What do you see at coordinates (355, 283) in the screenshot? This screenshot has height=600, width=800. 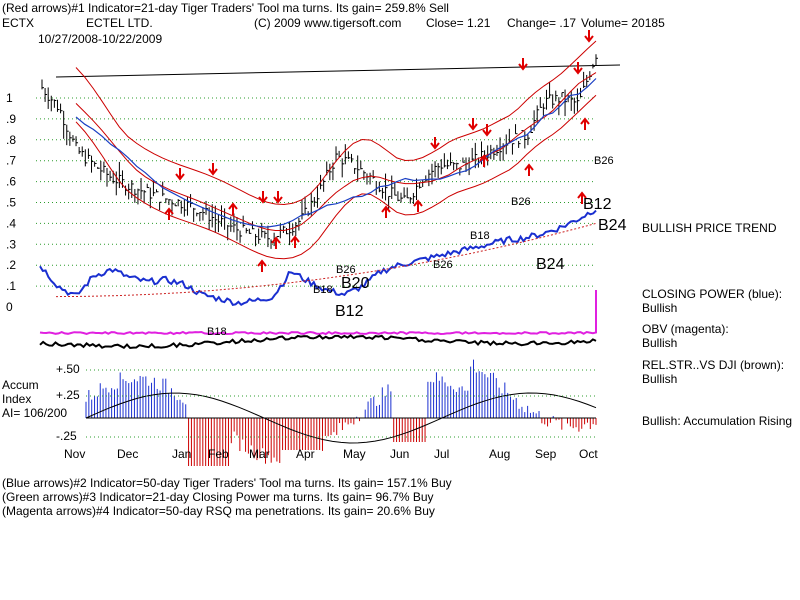 I see `annotation-b20: B20` at bounding box center [355, 283].